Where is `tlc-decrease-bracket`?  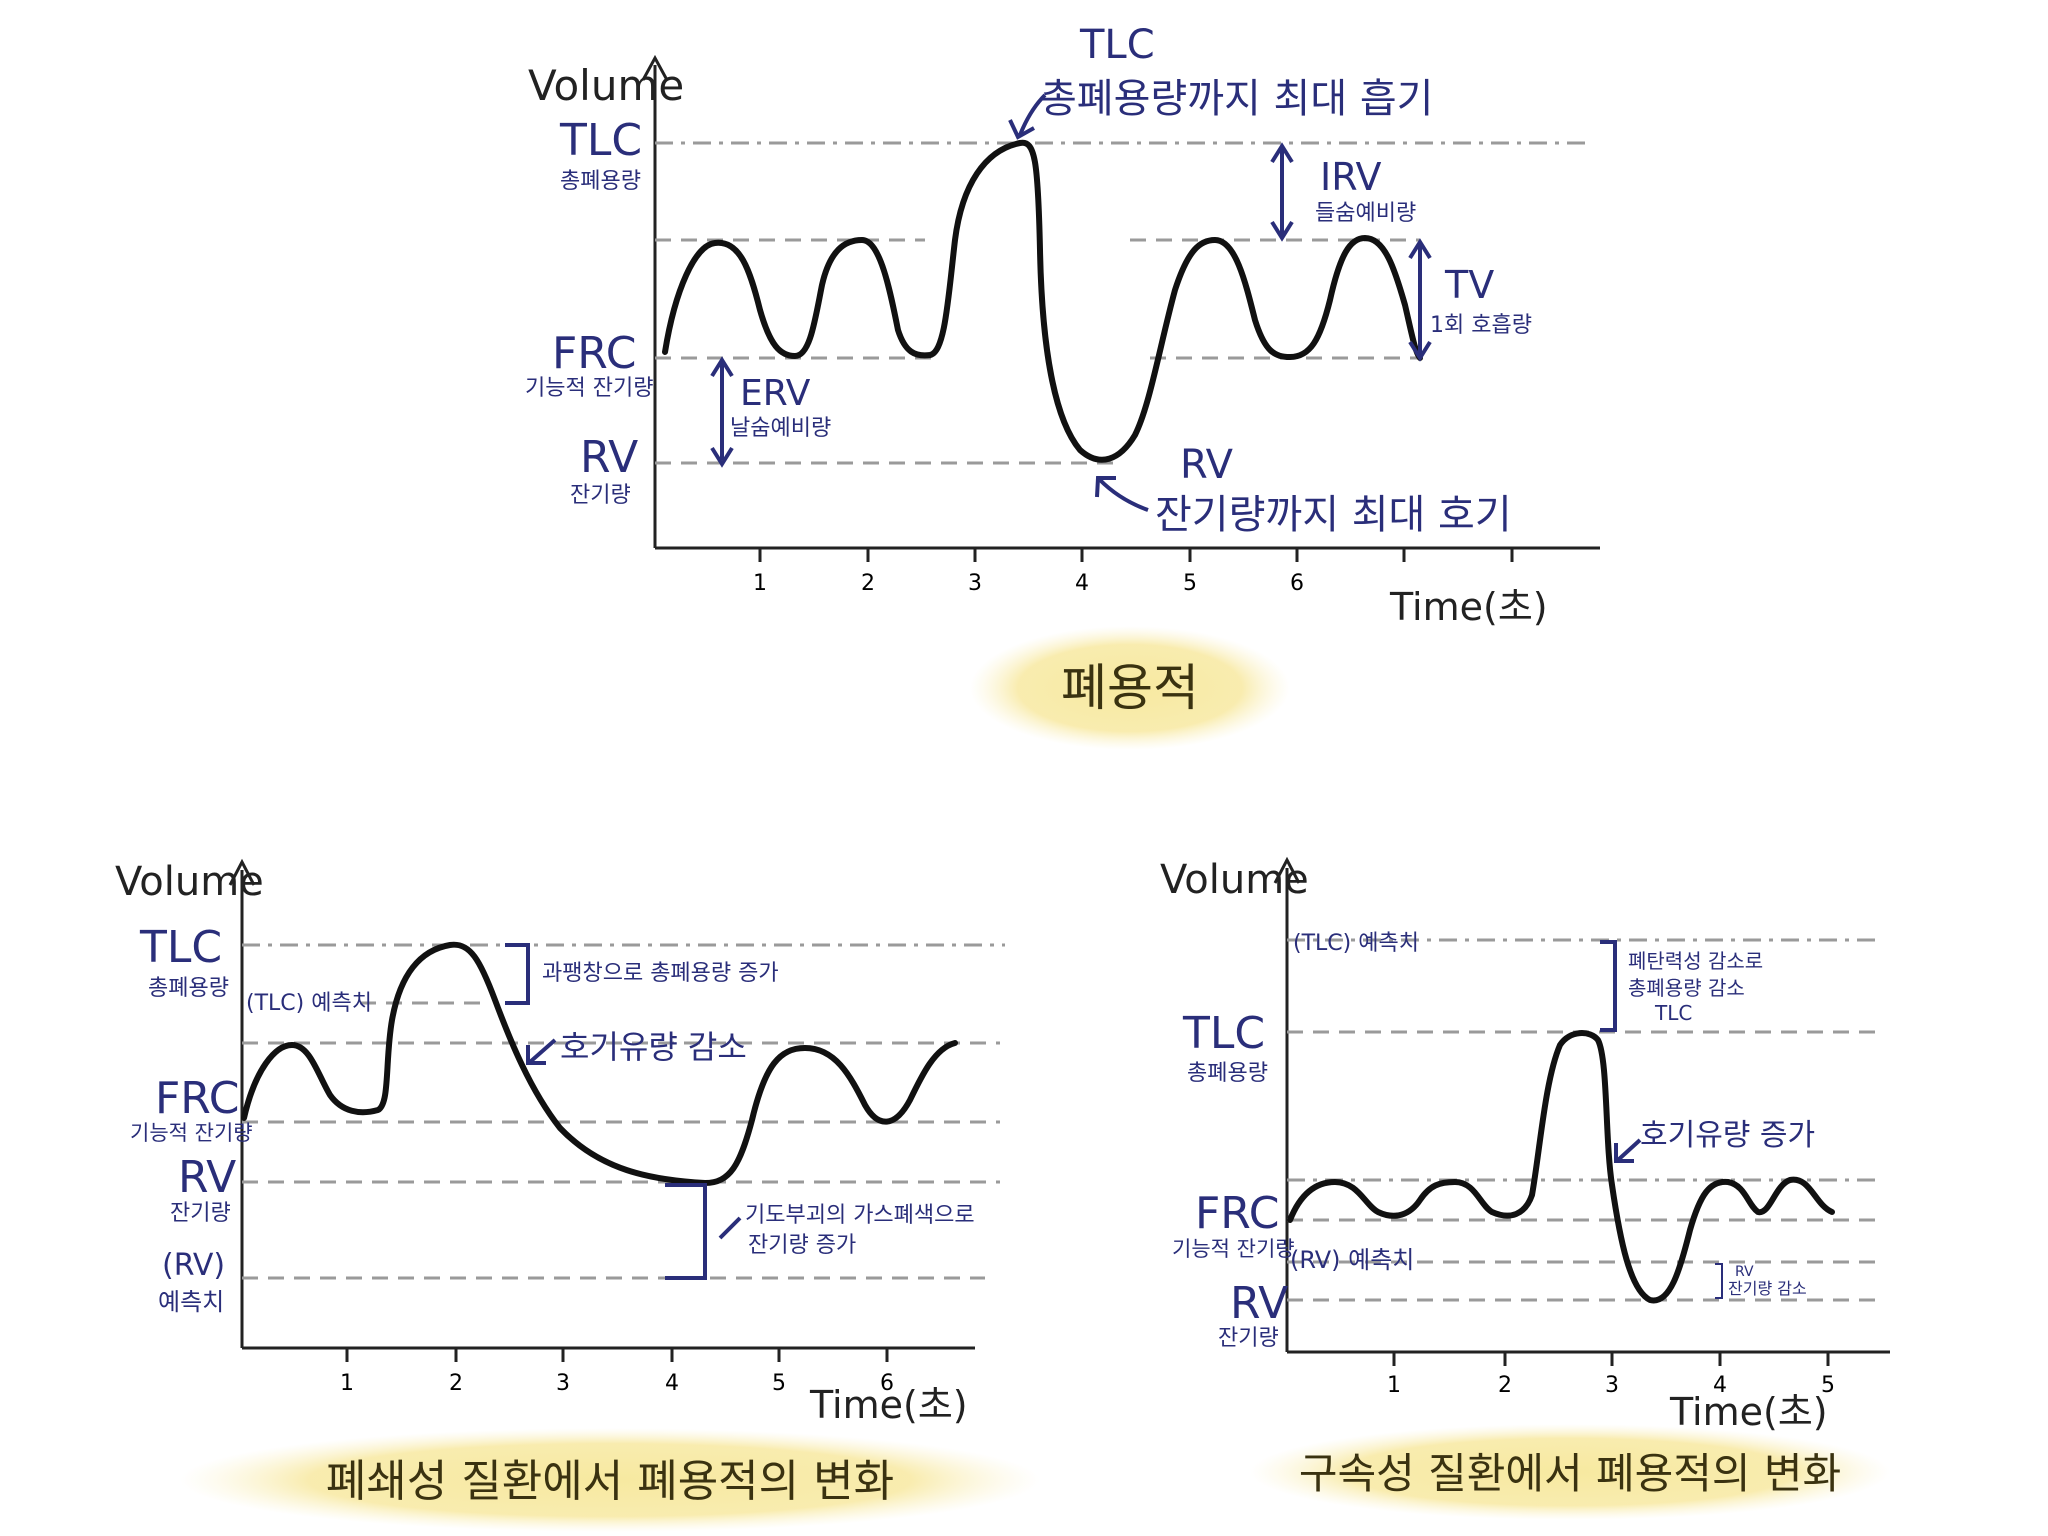 tlc-decrease-bracket is located at coordinates (1608, 986).